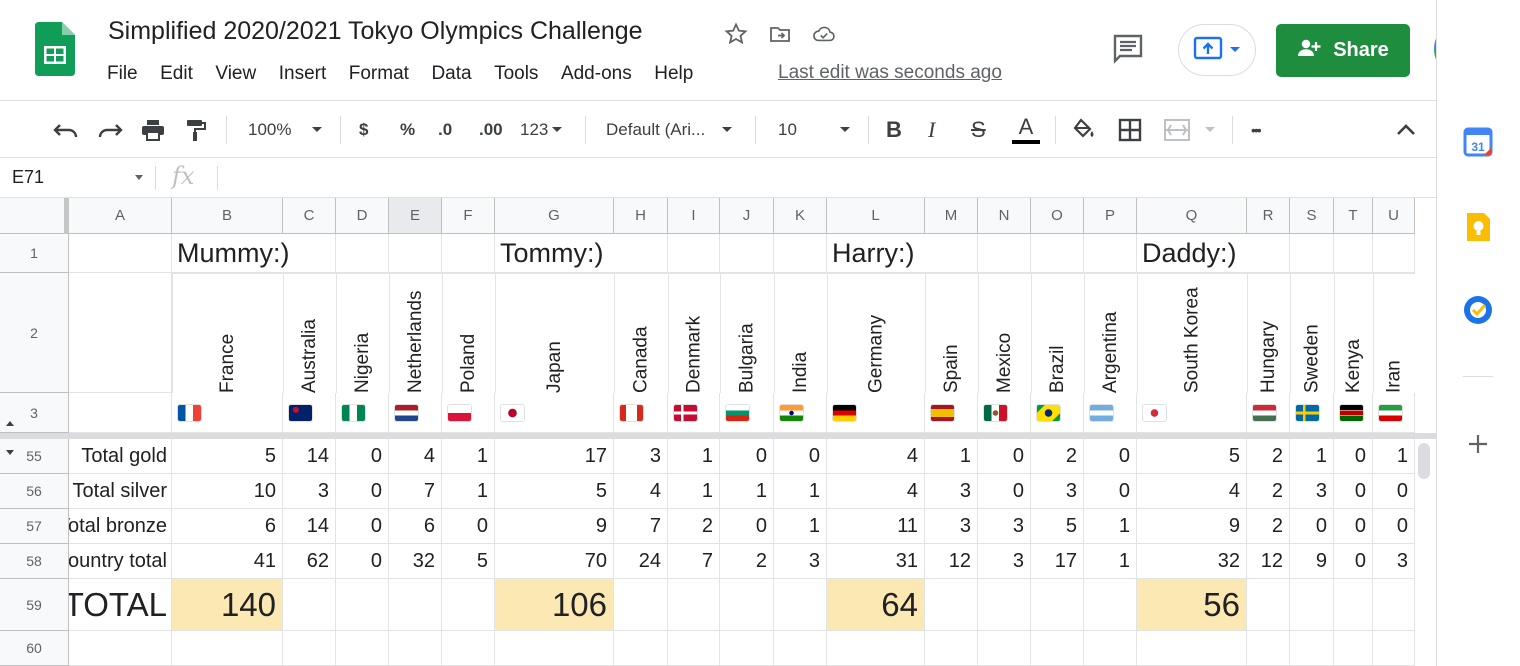  Describe the element at coordinates (34, 253) in the screenshot. I see `row-header-1: 1` at that location.